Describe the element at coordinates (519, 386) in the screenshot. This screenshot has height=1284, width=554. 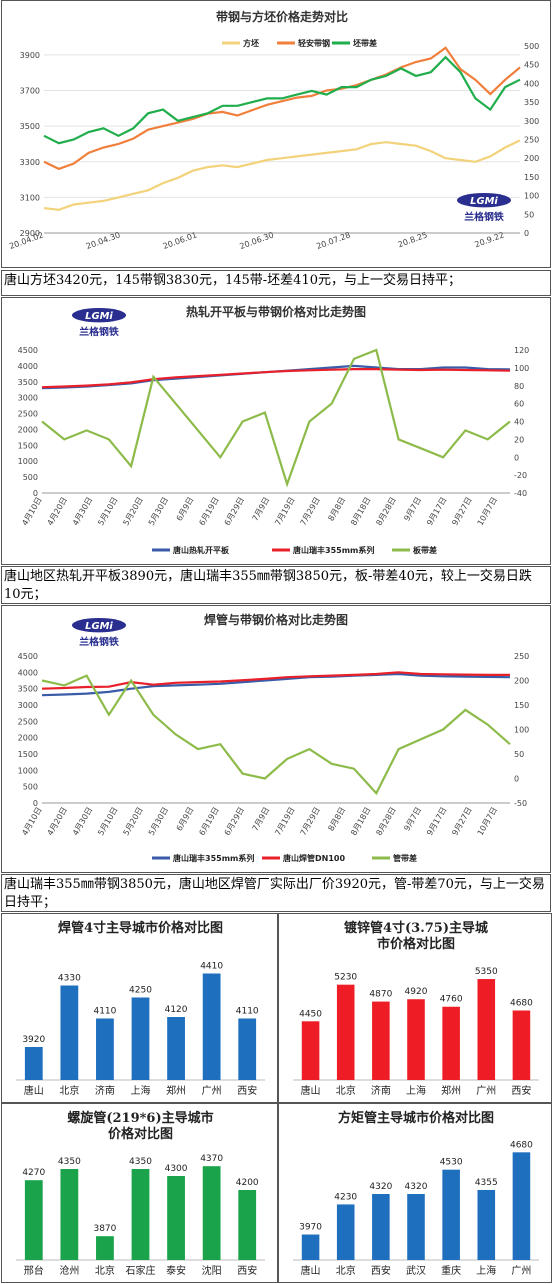
I see `y-right-tick-label: 80` at that location.